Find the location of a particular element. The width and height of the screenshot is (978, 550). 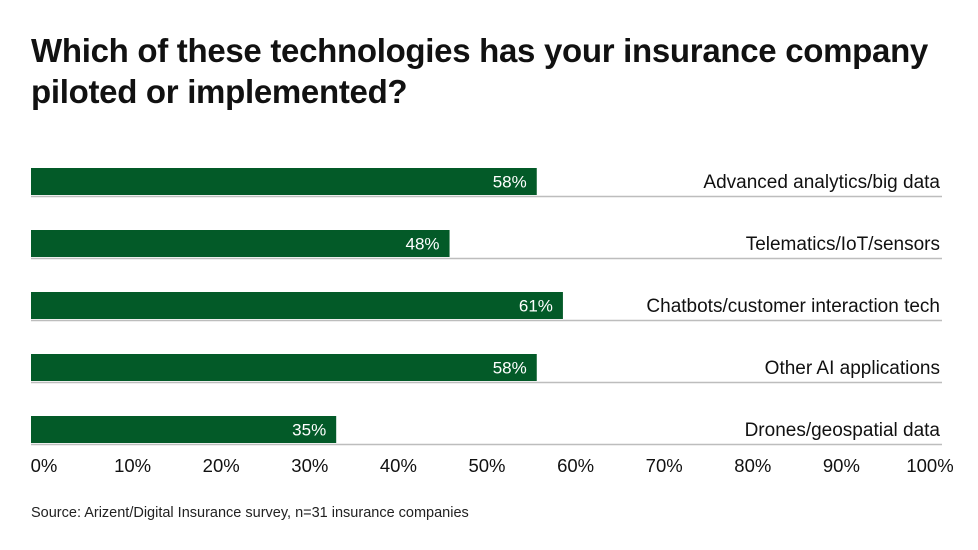

x-tick-label: 10% is located at coordinates (132, 465).